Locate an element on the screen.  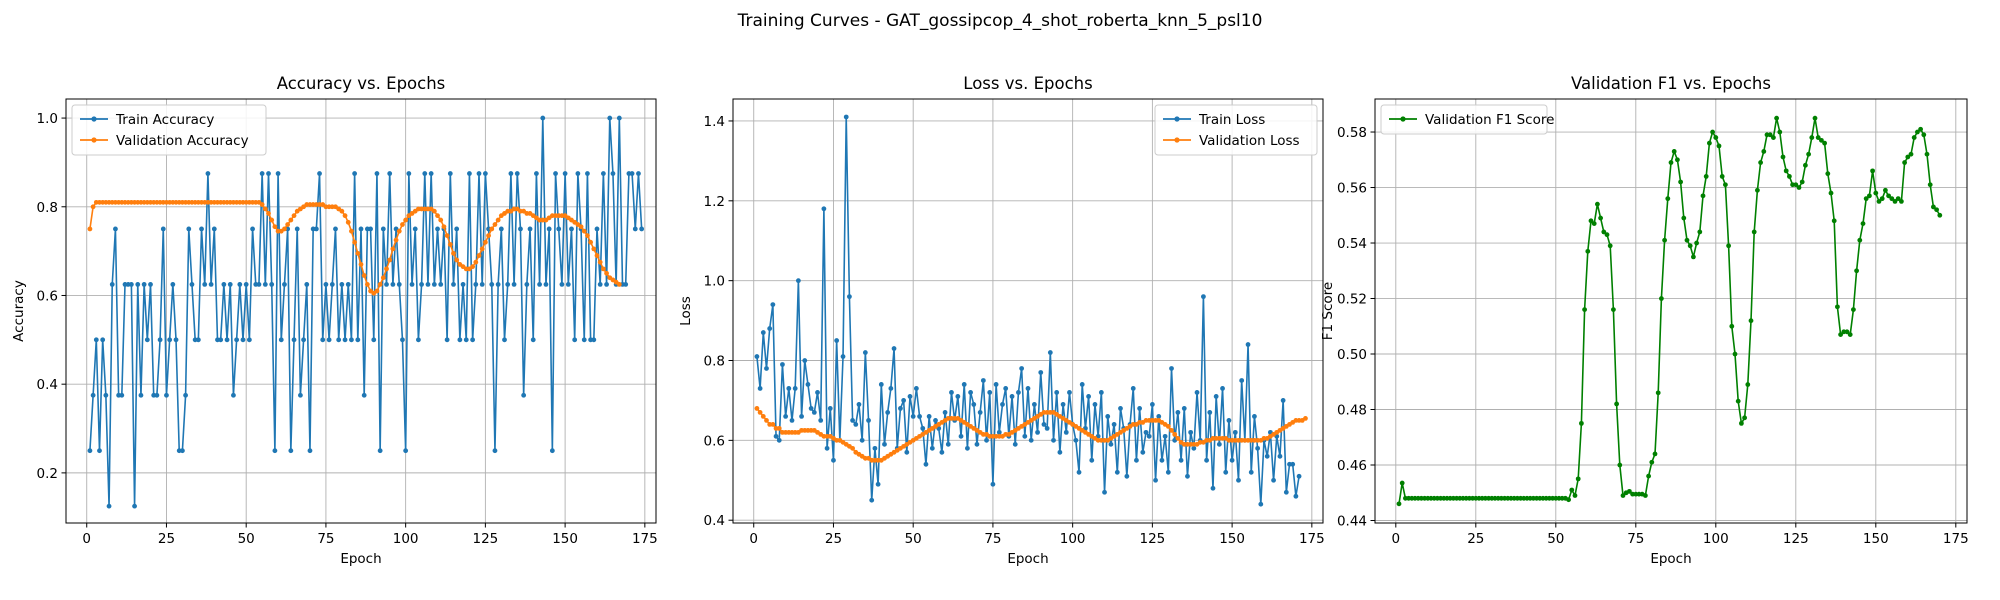
y-tick-label: 0.54 is located at coordinates (1352, 244).